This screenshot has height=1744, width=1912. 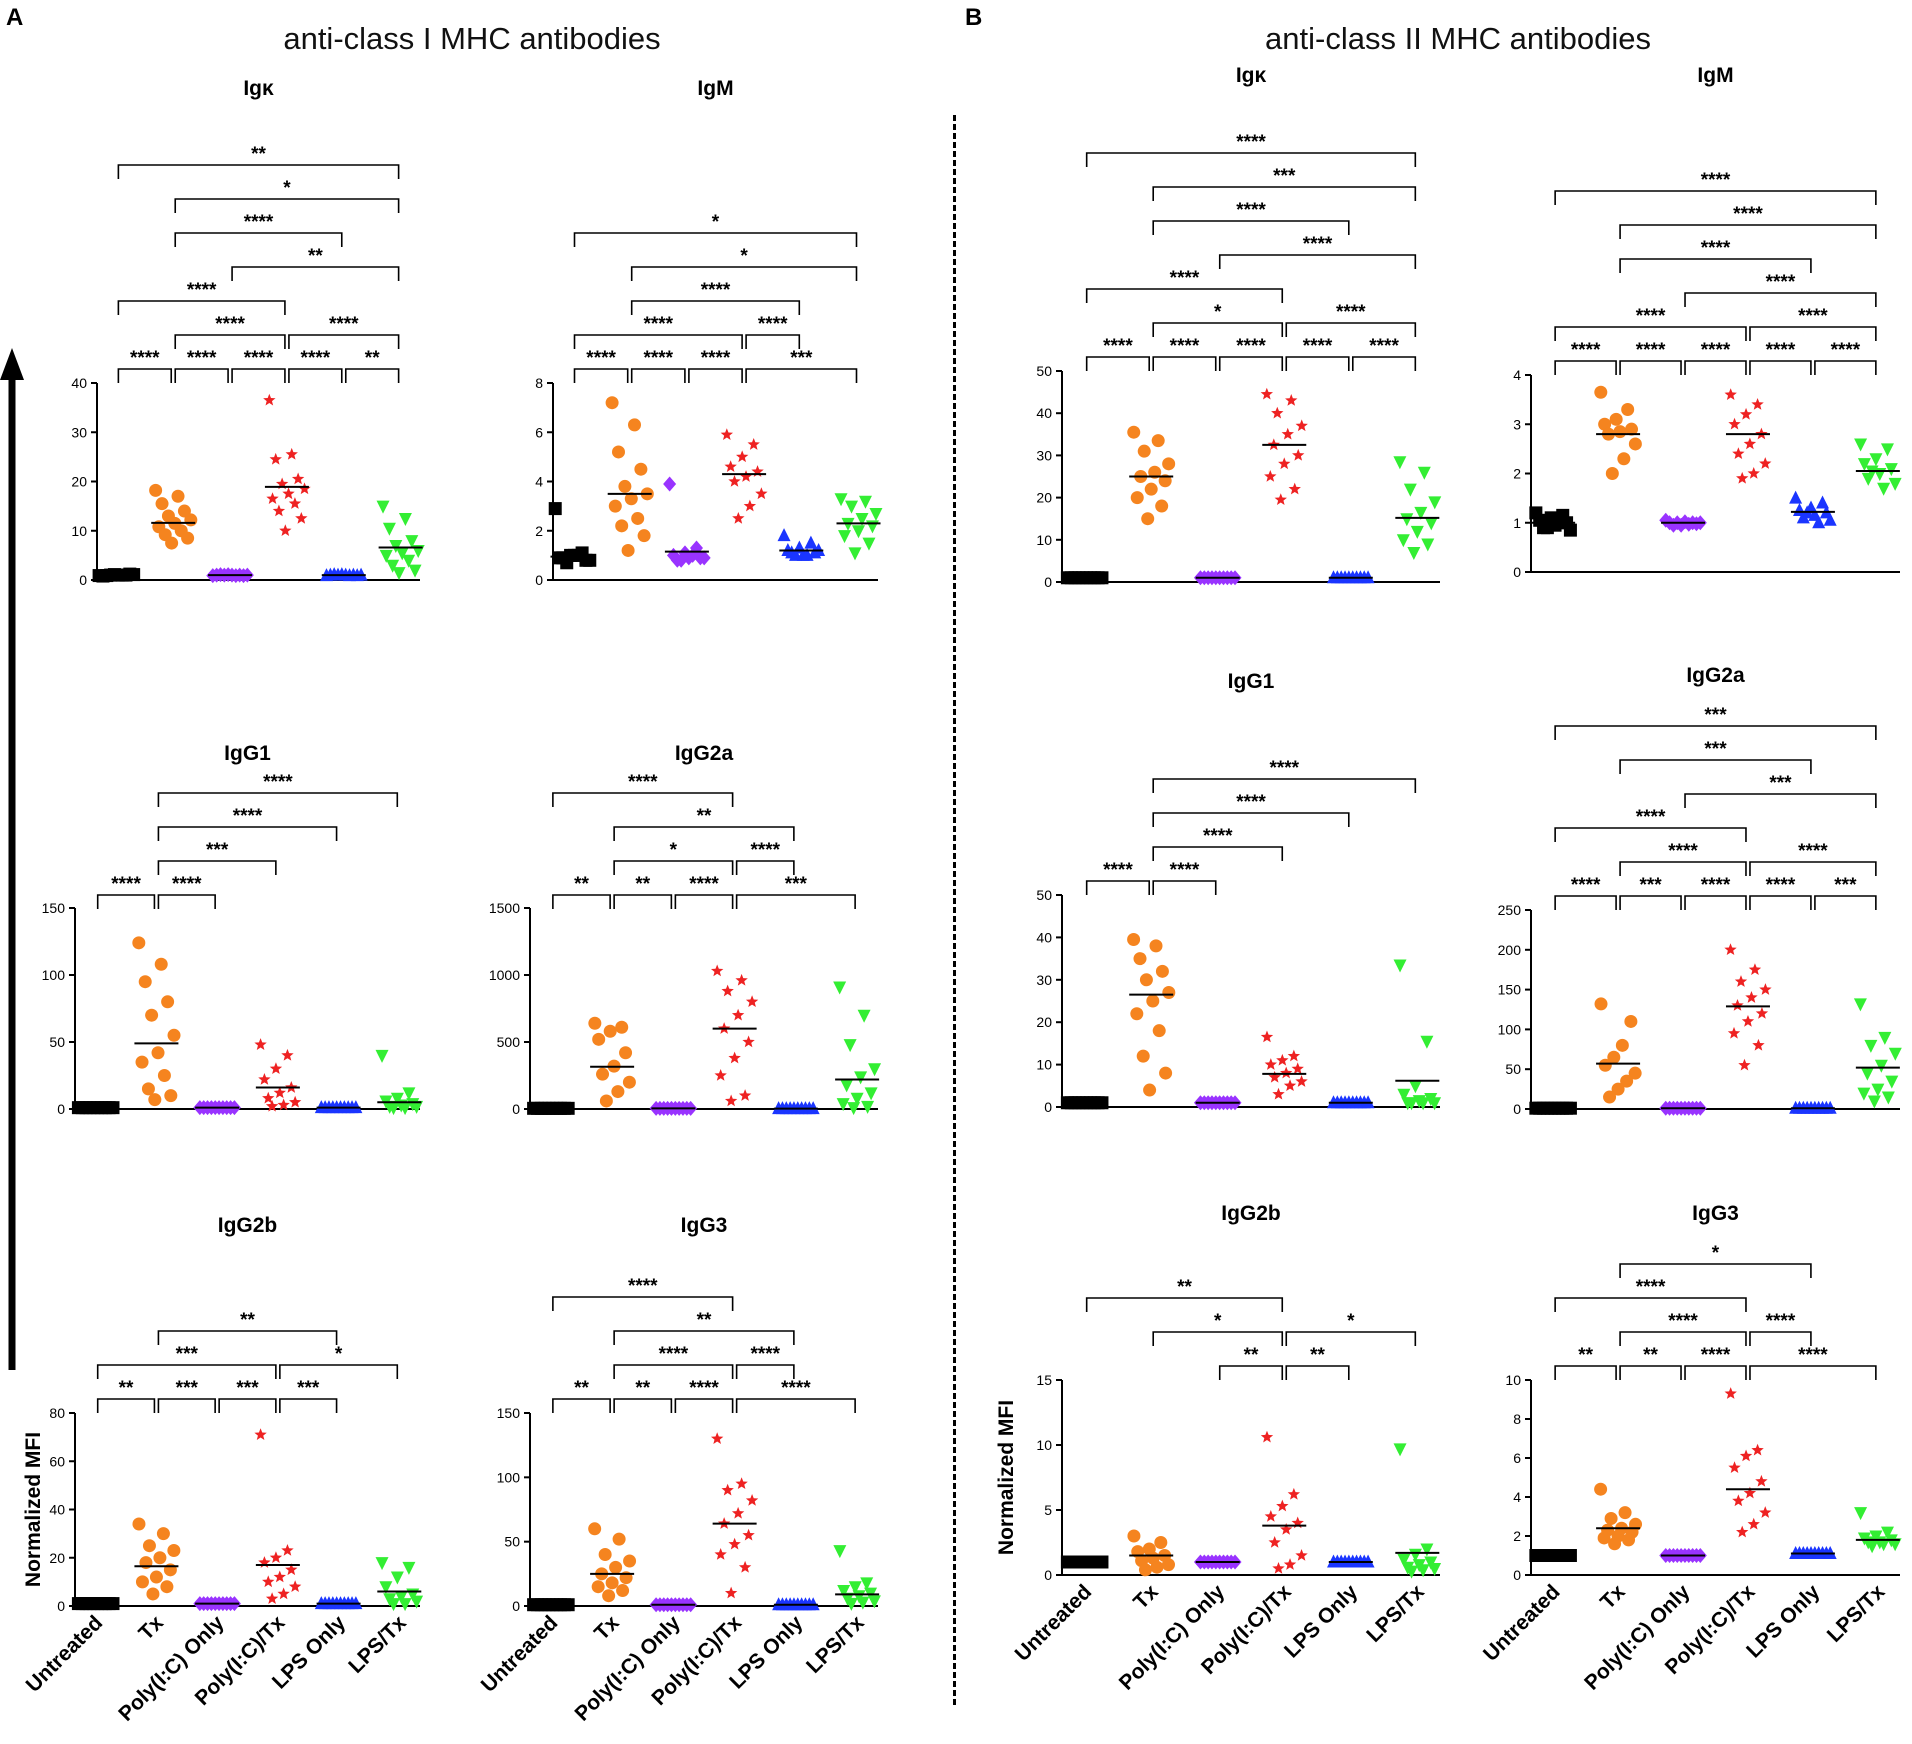 What do you see at coordinates (1217, 1103) in the screenshot?
I see `series-poly-i-c-only` at bounding box center [1217, 1103].